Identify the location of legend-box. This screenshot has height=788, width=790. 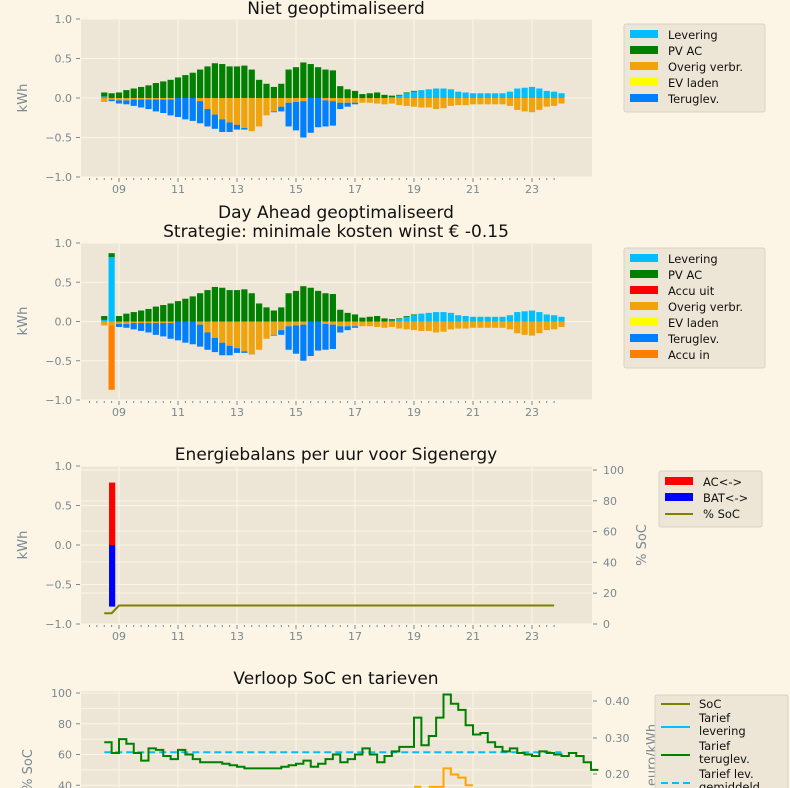
(694, 308).